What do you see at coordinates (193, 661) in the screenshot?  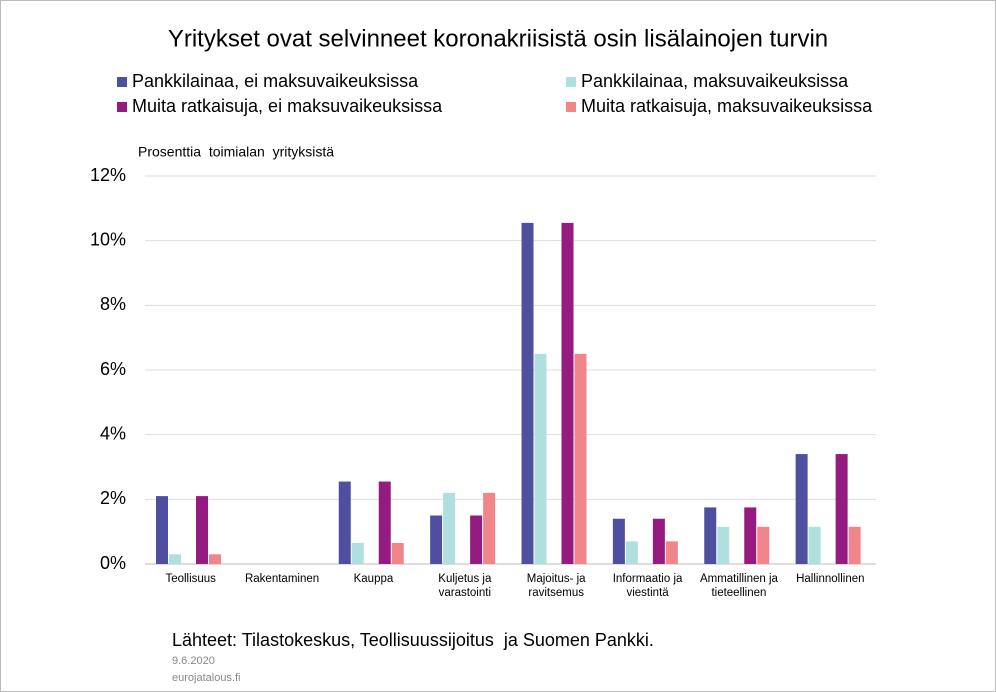 I see `date: 9.6.2020` at bounding box center [193, 661].